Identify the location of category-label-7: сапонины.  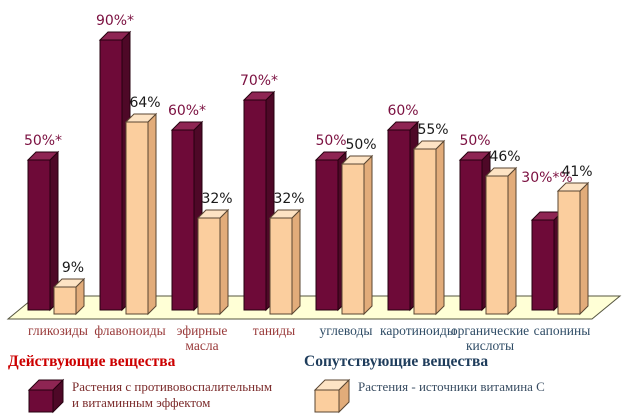
(562, 330).